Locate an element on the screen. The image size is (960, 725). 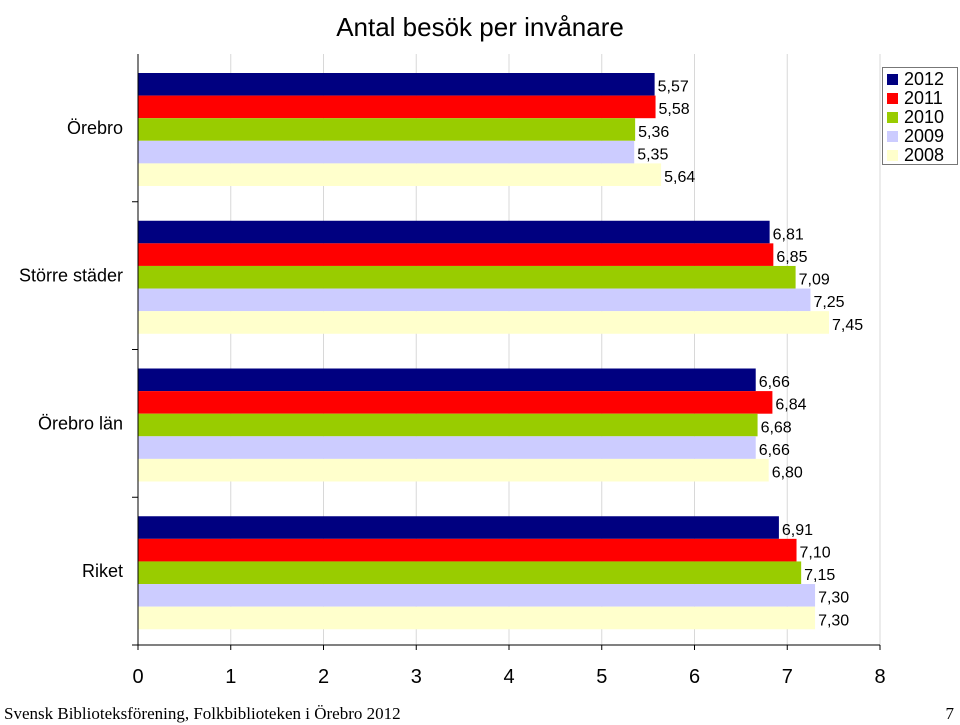
x-tick-label: 6 is located at coordinates (694, 677).